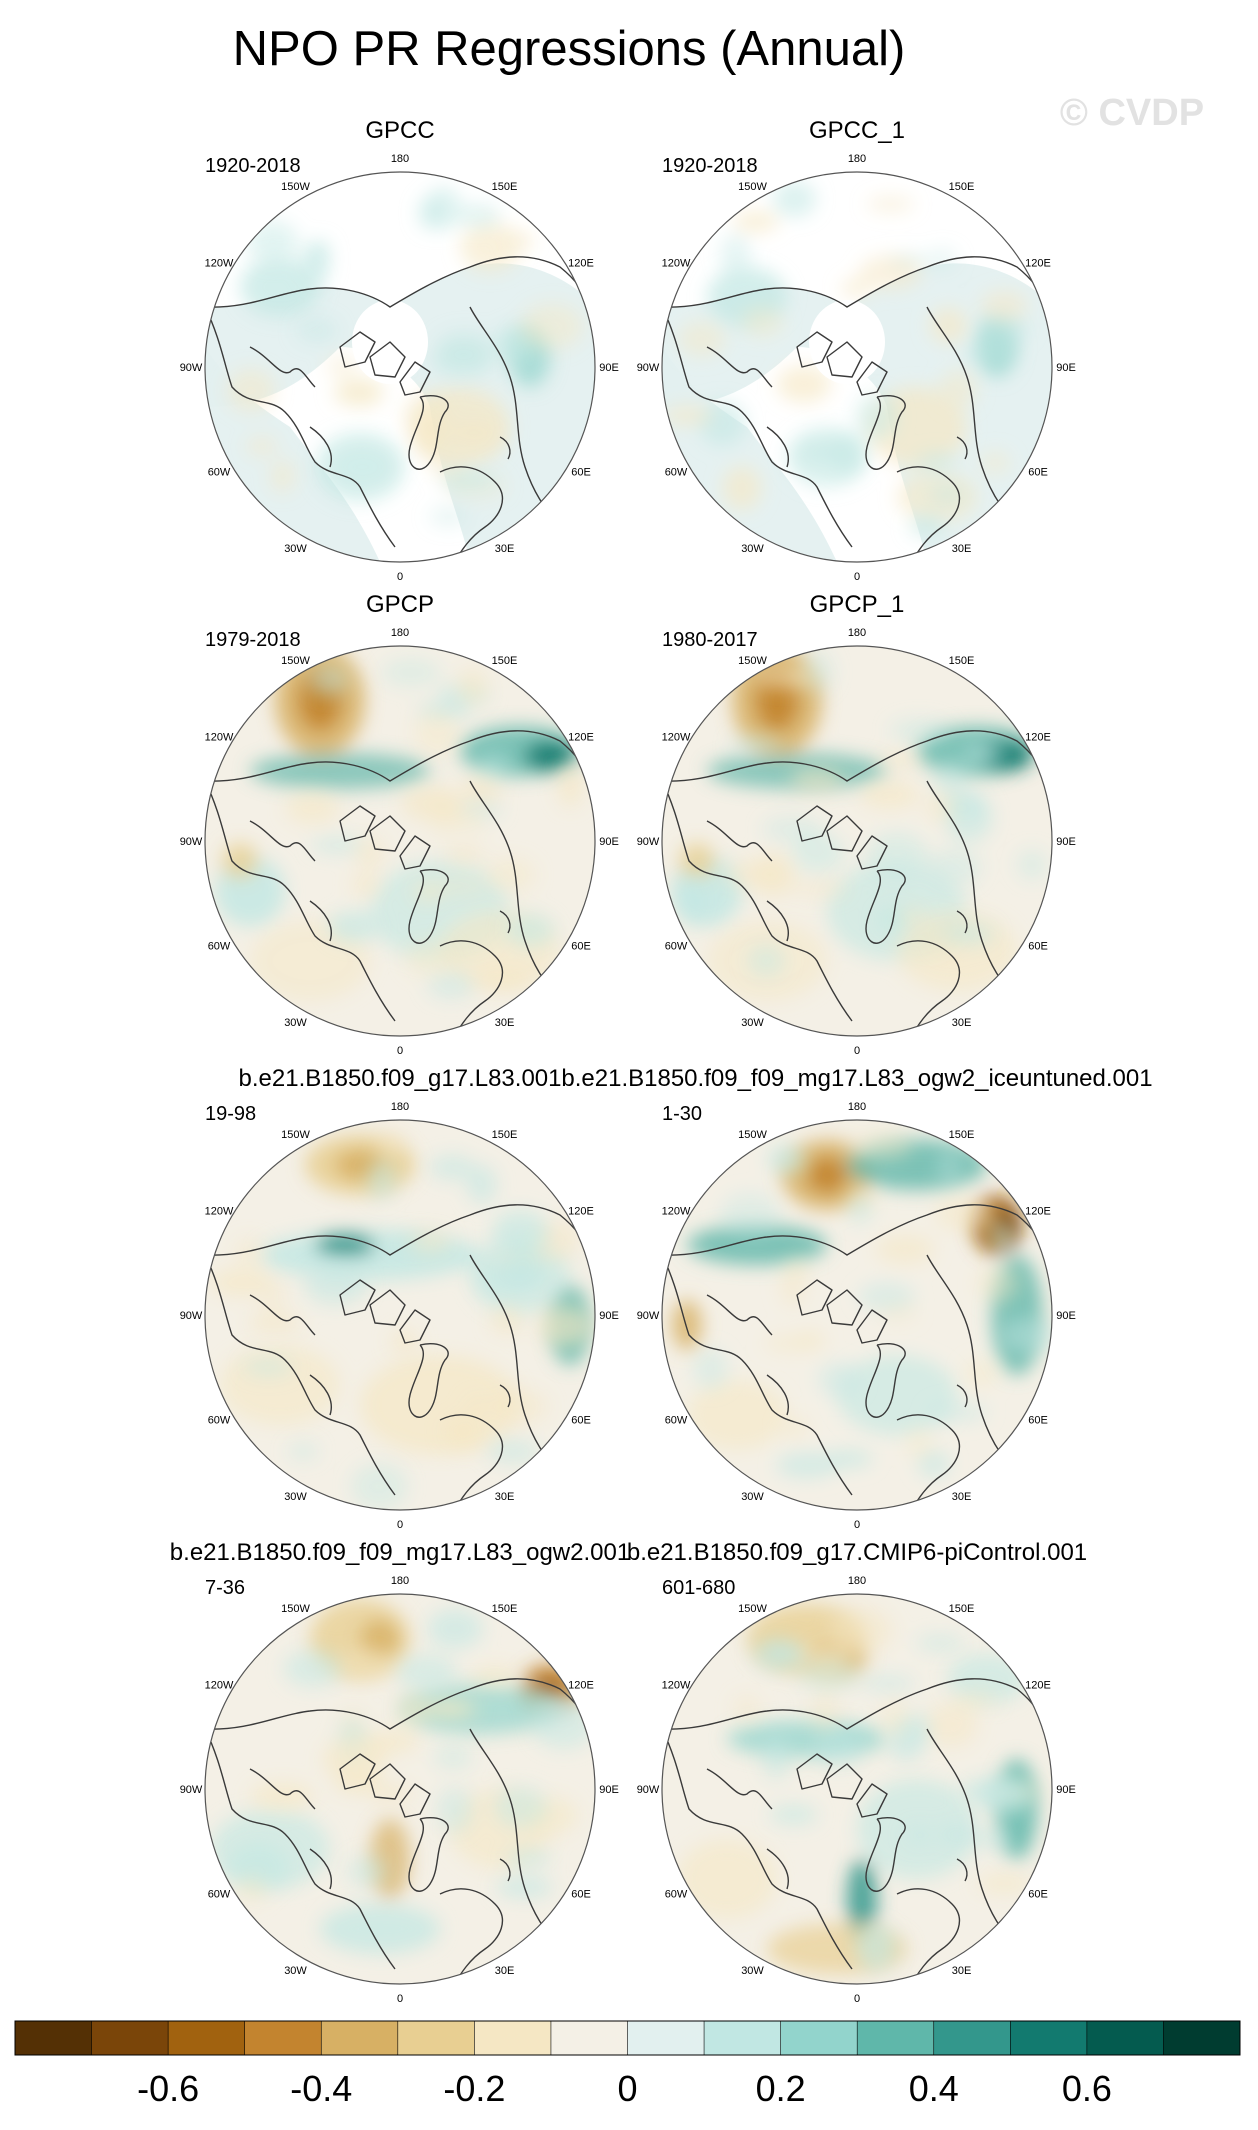  What do you see at coordinates (857, 1295) in the screenshot?
I see `anomaly-blobs` at bounding box center [857, 1295].